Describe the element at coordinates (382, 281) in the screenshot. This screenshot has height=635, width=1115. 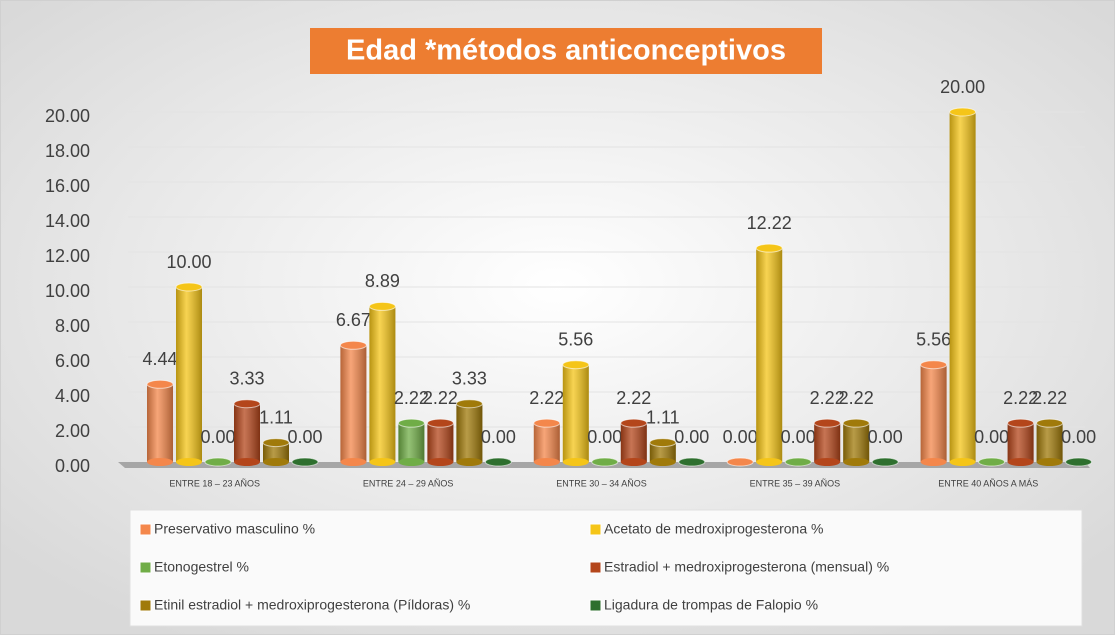
I see `value-label: 8.89` at that location.